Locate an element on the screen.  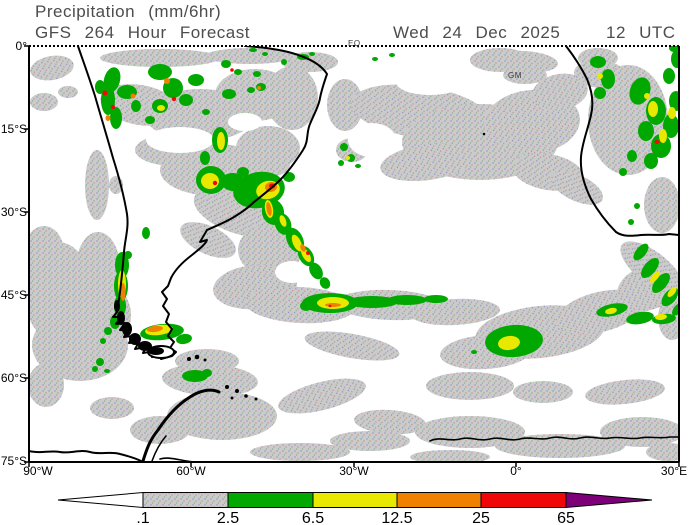
lat-label-30s: 30°S is located at coordinates (14, 212).